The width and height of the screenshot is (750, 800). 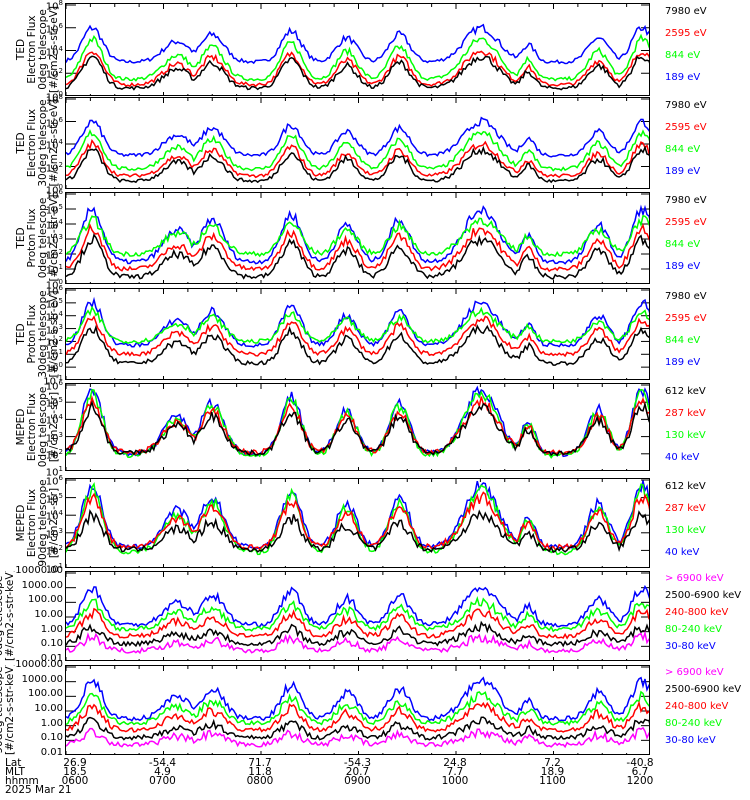 What do you see at coordinates (162, 763) in the screenshot?
I see `x-label-lat: -54.4` at bounding box center [162, 763].